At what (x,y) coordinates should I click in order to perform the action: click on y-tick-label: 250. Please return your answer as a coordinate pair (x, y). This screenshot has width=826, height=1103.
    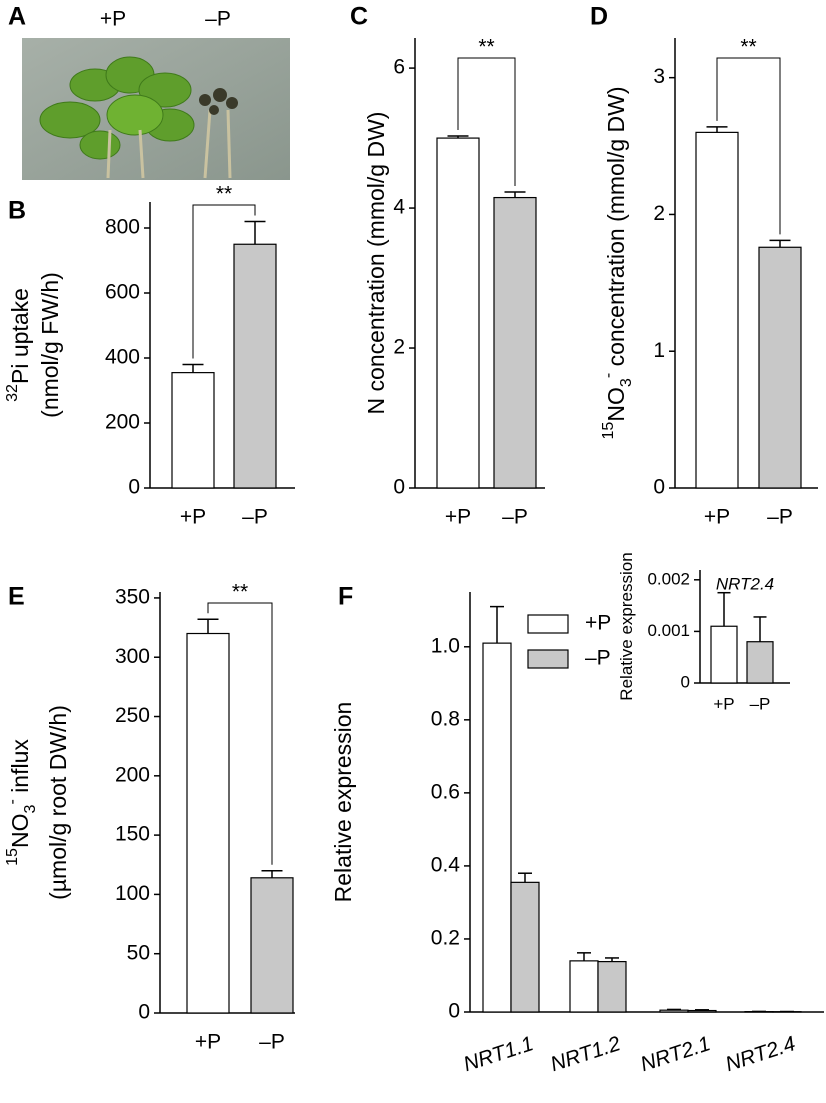
    Looking at the image, I should click on (132, 715).